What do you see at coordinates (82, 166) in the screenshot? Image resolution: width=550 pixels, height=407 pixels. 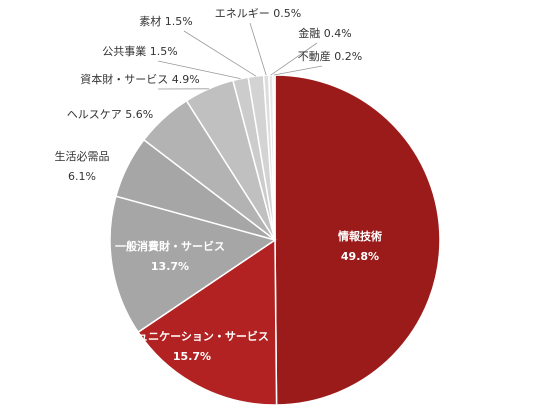 I see `slice-label: 生活必需品 6.1%` at bounding box center [82, 166].